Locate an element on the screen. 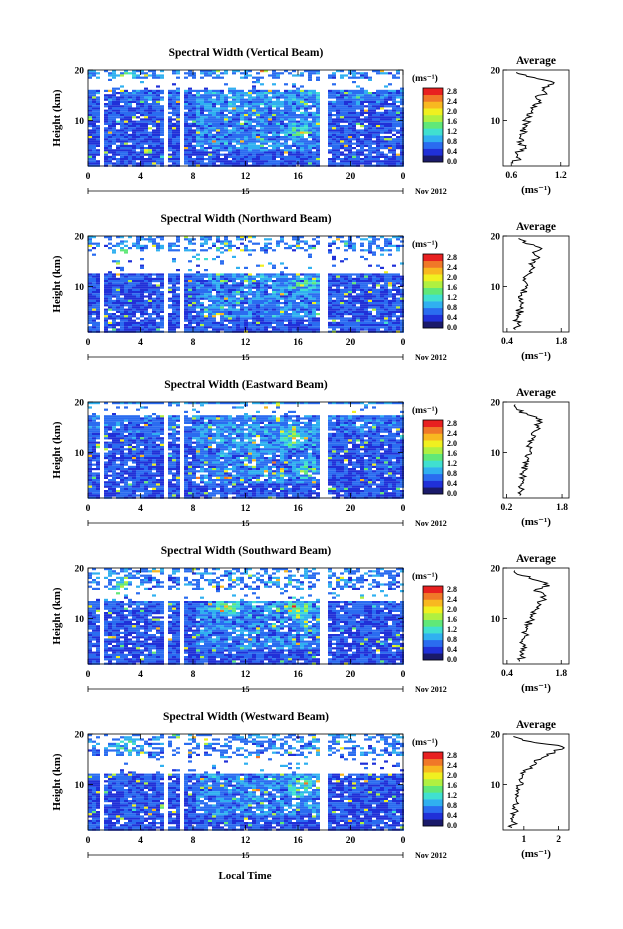 Image resolution: width=623 pixels, height=929 pixels. x-tick-label: 20 is located at coordinates (351, 343).